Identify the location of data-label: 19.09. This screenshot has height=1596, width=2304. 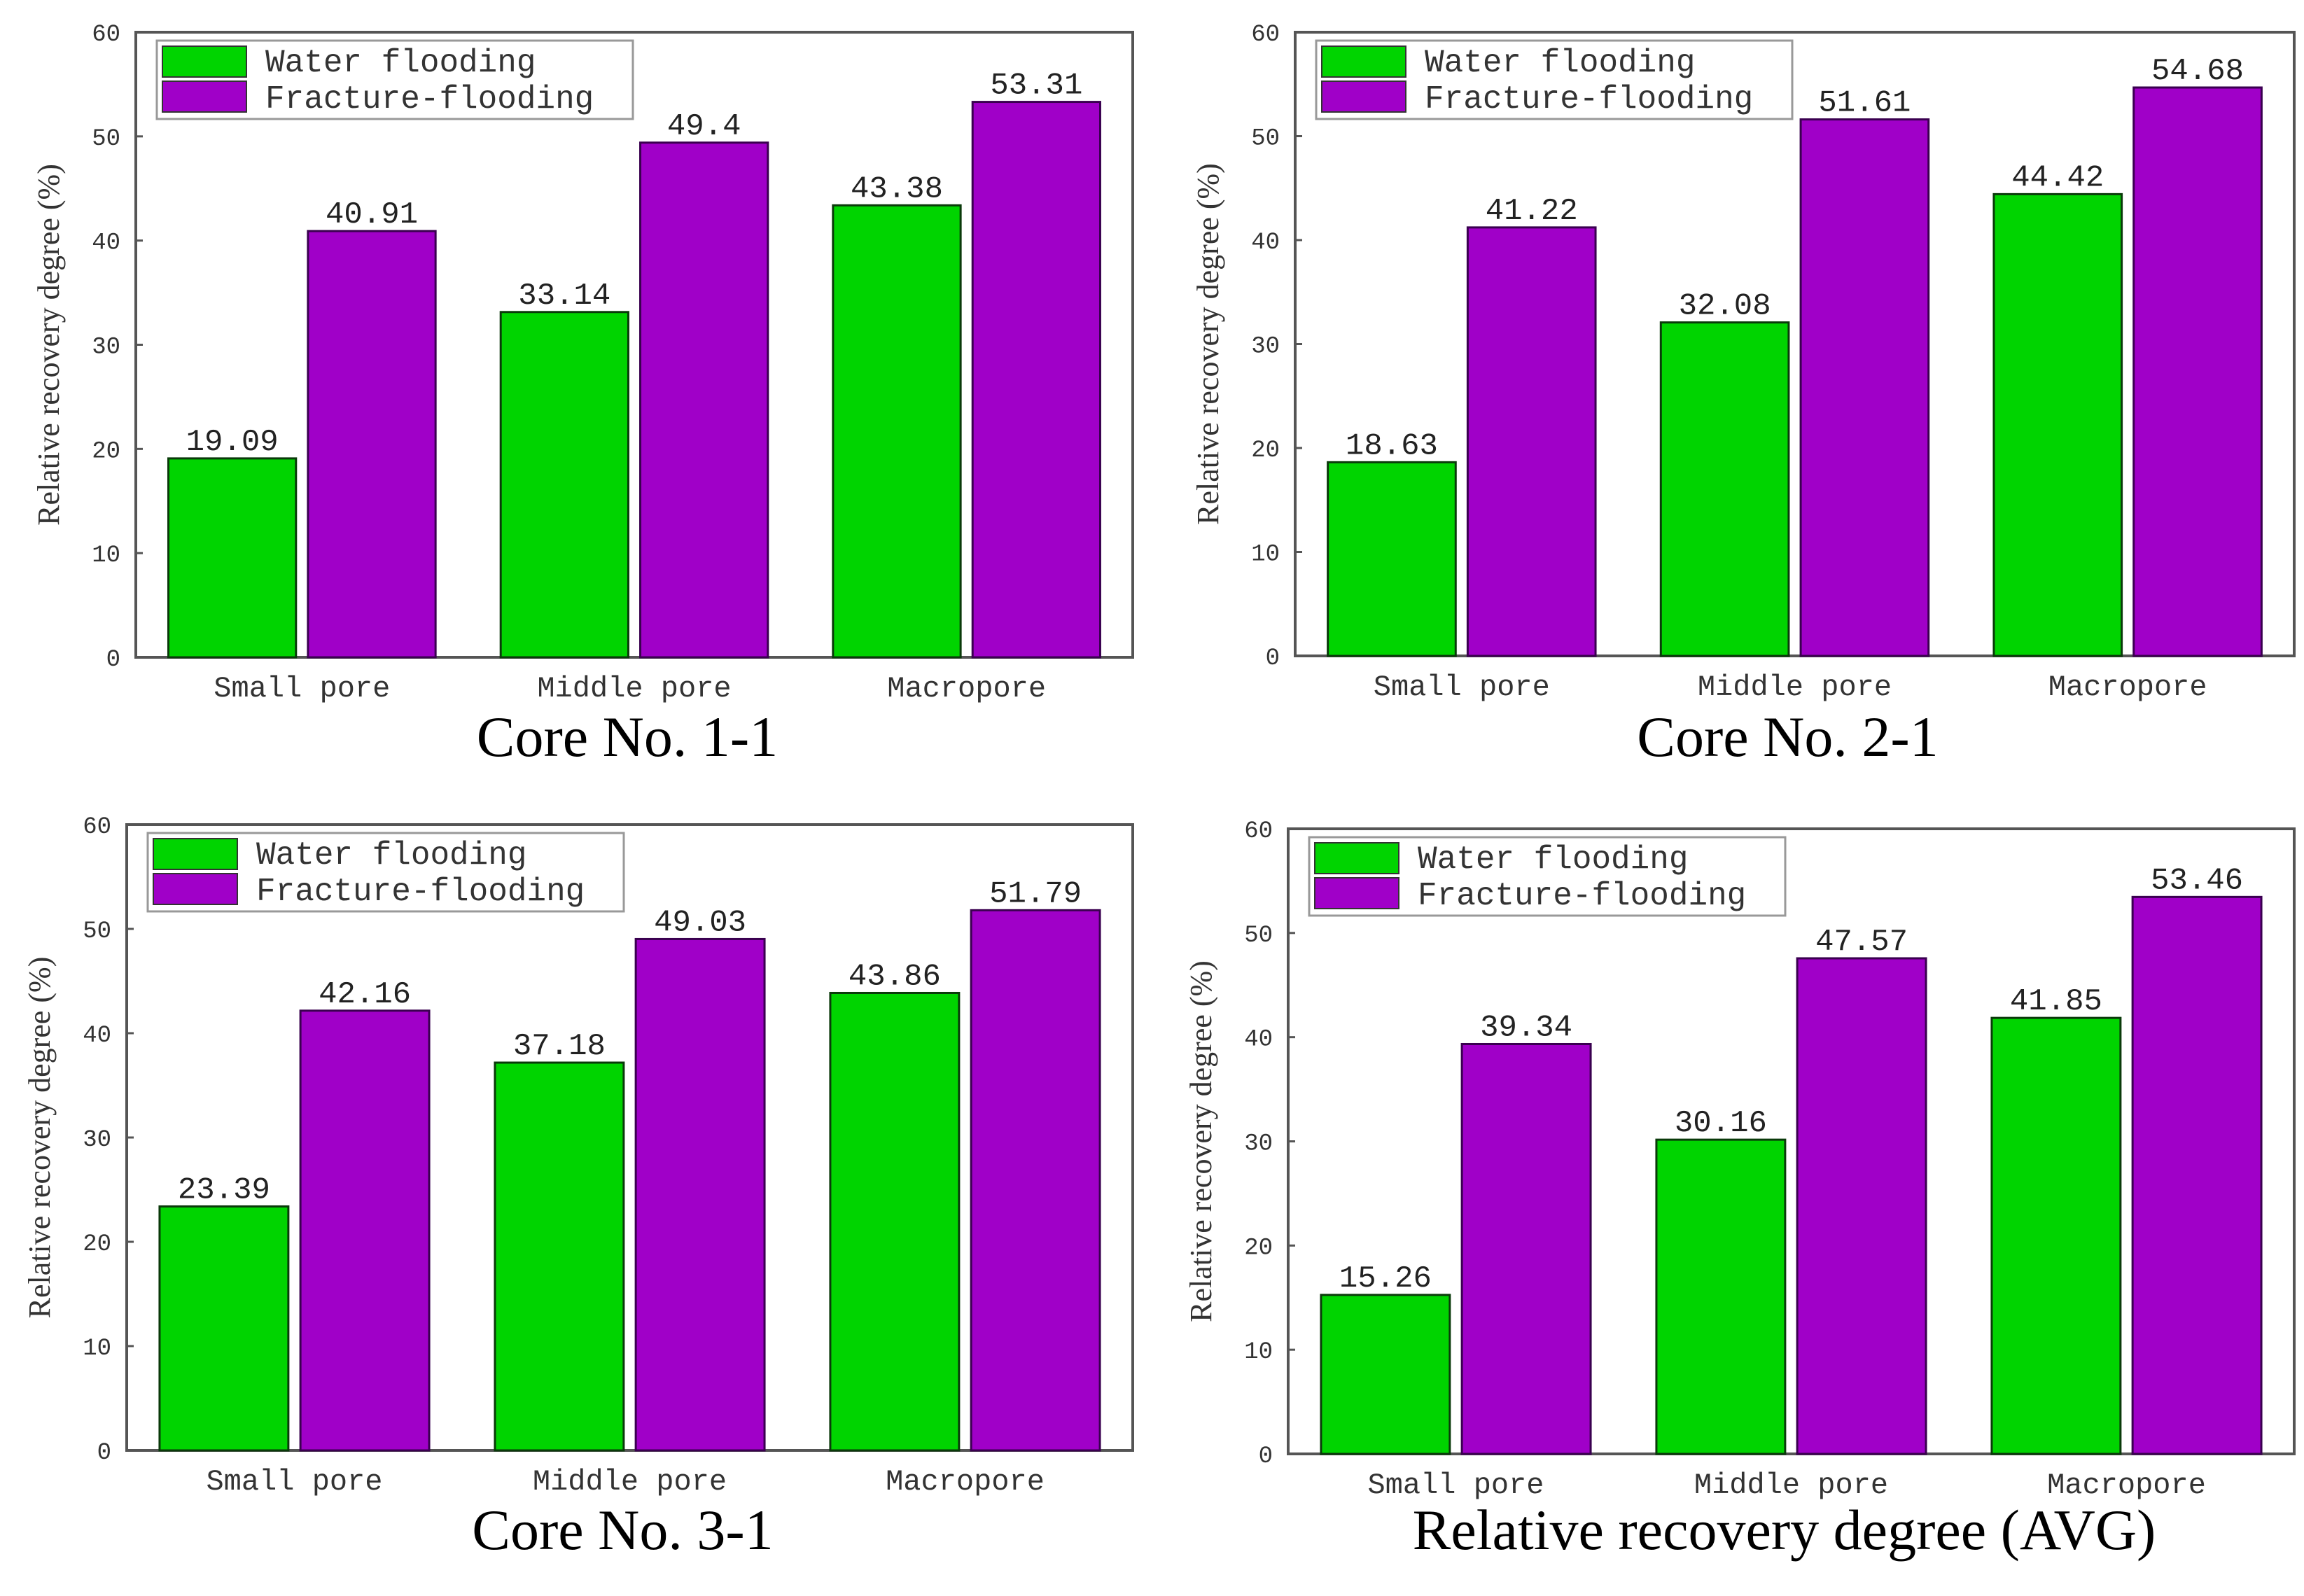
(232, 442).